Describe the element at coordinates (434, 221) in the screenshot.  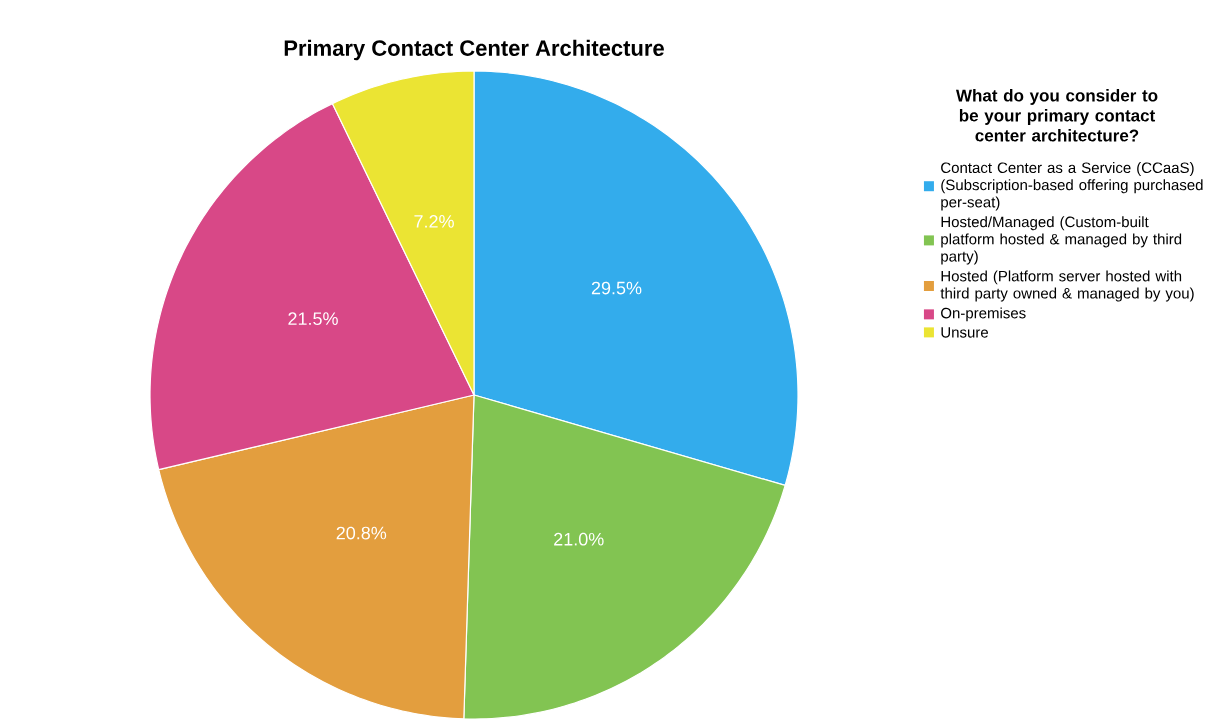
I see `data-label: 7.2%` at that location.